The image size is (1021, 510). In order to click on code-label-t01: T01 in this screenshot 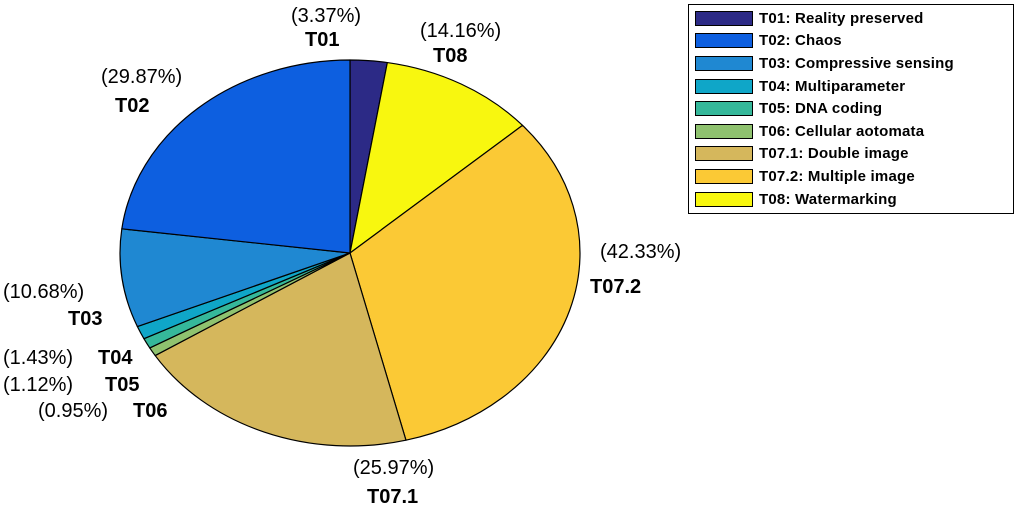, I will do `click(322, 40)`.